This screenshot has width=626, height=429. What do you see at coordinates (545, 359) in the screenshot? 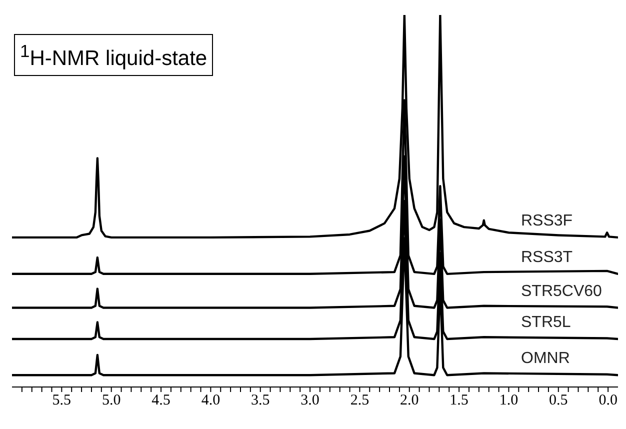
I see `series-label: OMNR` at bounding box center [545, 359].